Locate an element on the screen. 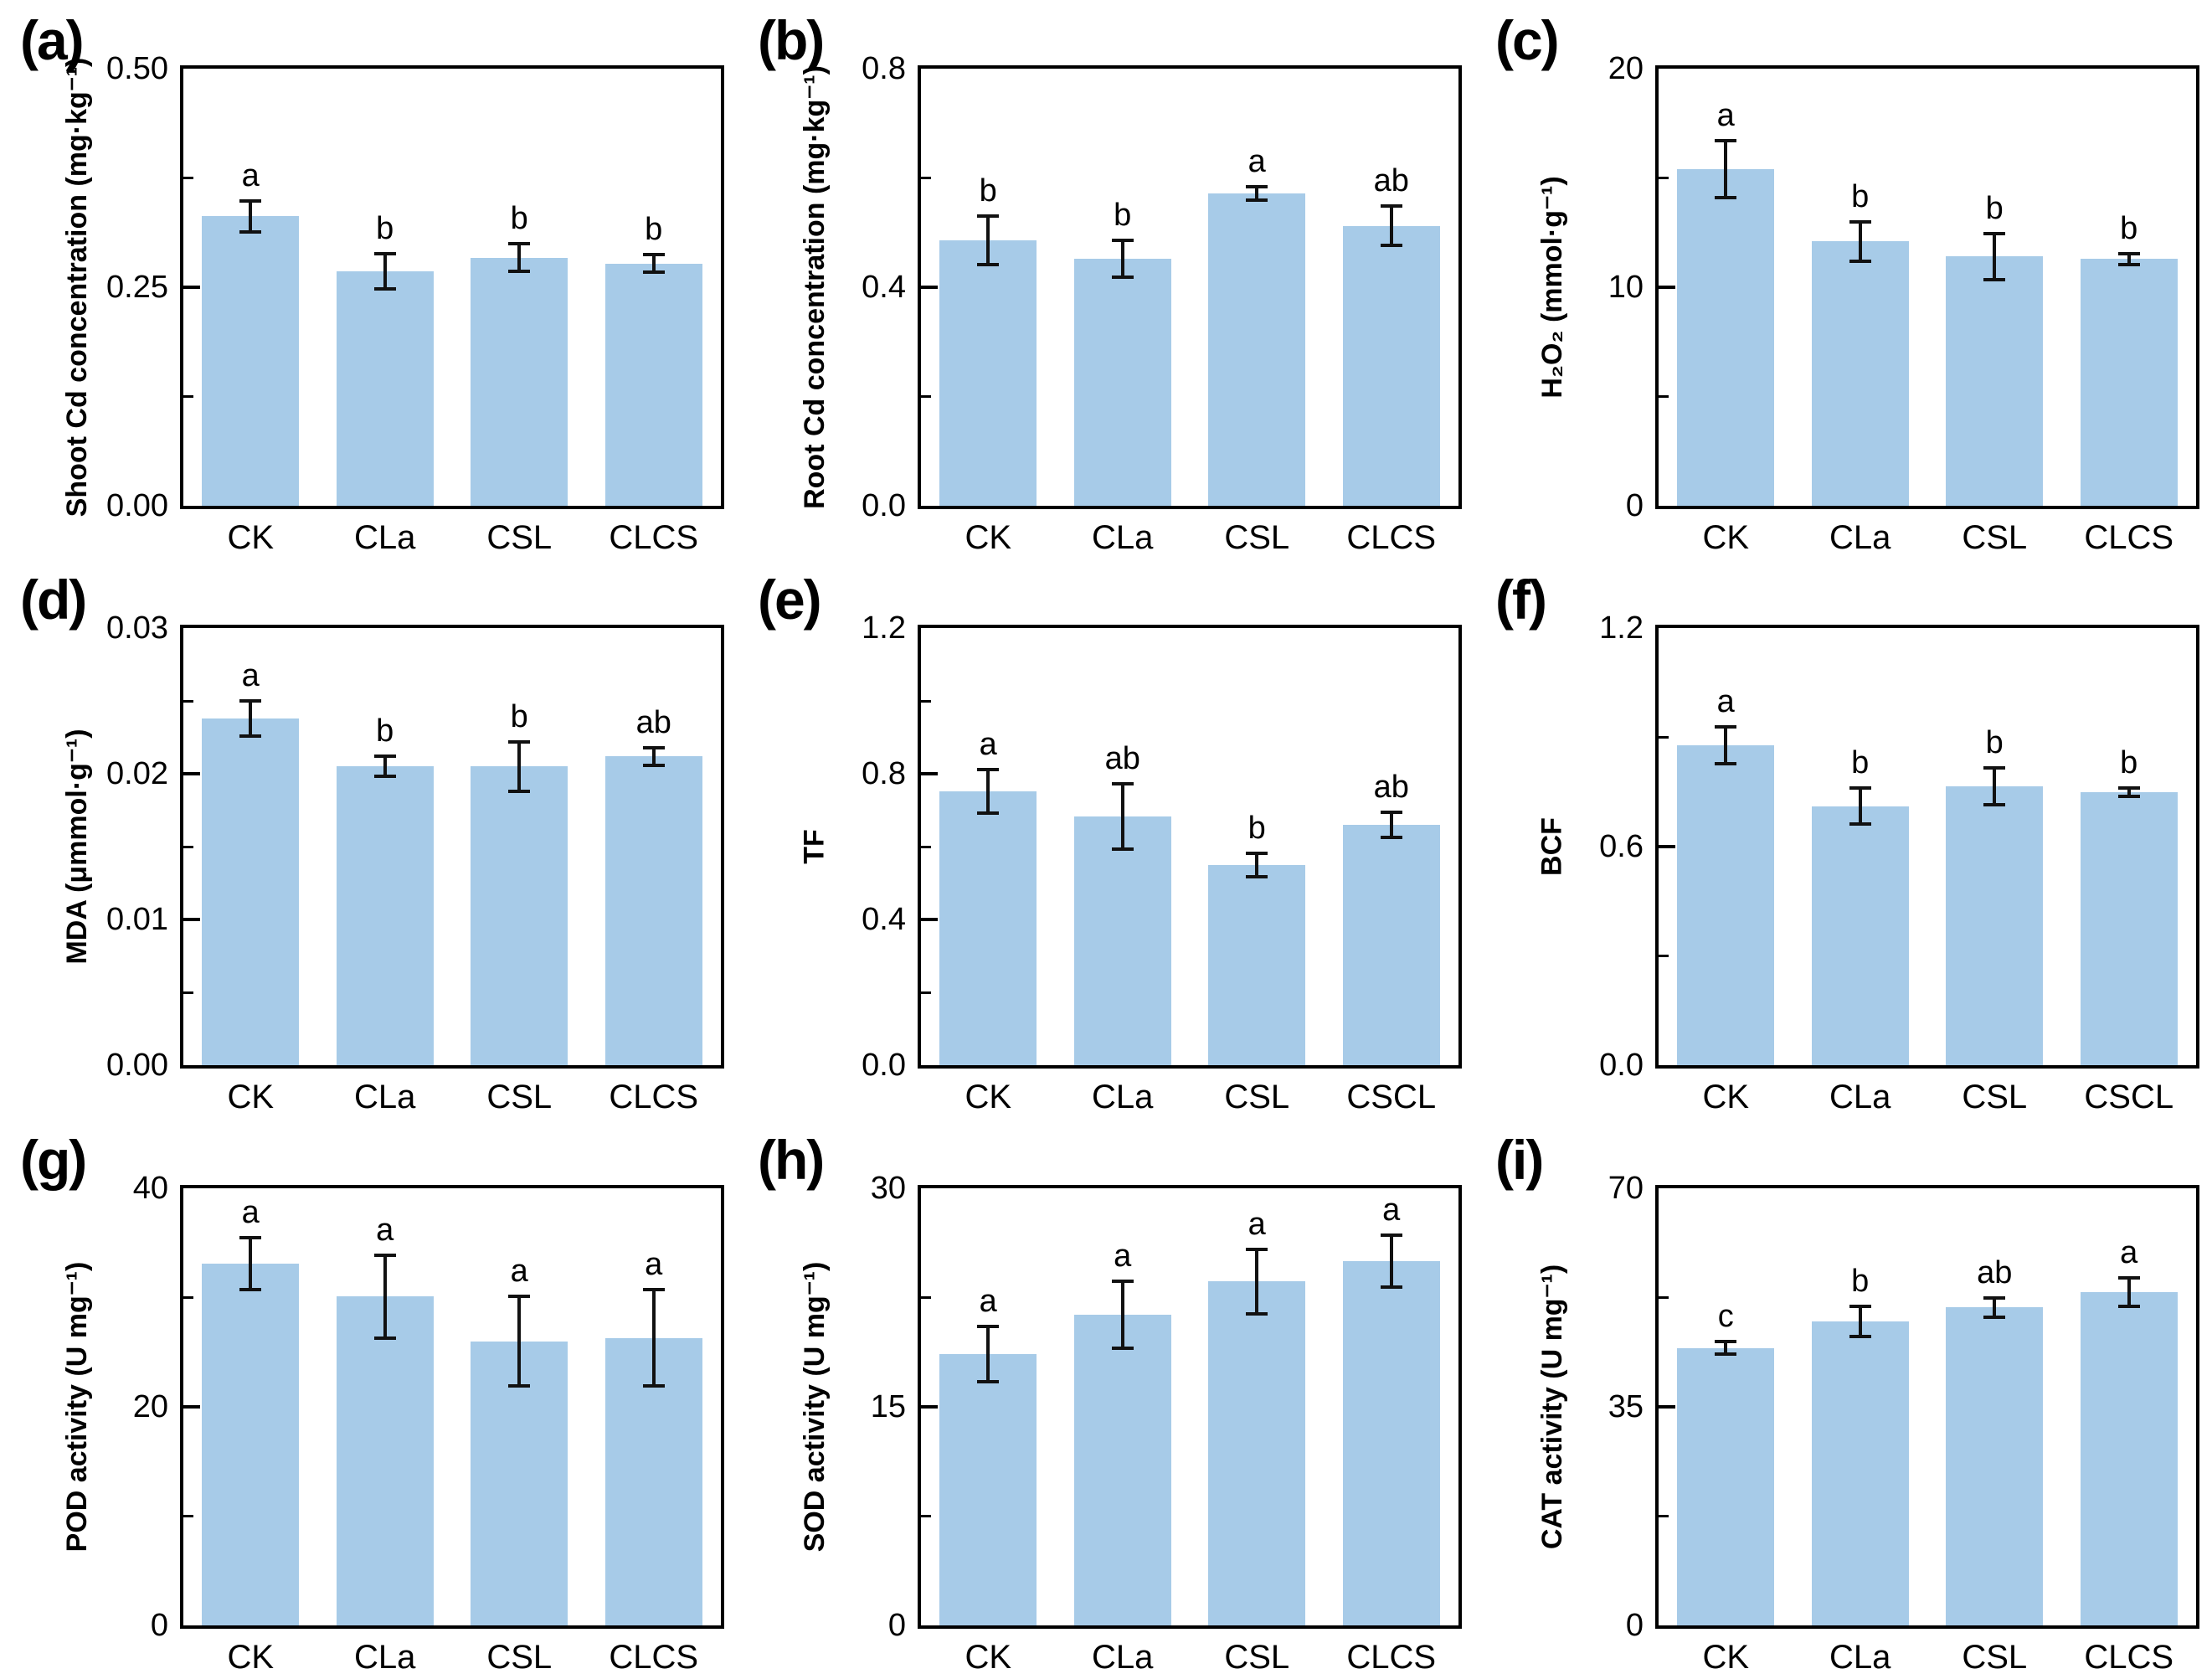 This screenshot has height=1679, width=2212. y-tick-label: 0.8 is located at coordinates (884, 773).